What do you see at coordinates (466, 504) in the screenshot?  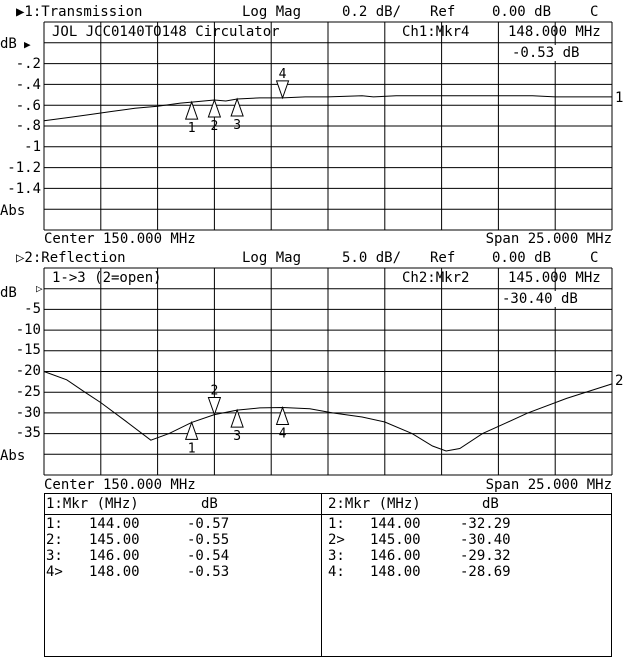 I see `ch2-marker-list-header: 2:Mkr (MHz) dB` at bounding box center [466, 504].